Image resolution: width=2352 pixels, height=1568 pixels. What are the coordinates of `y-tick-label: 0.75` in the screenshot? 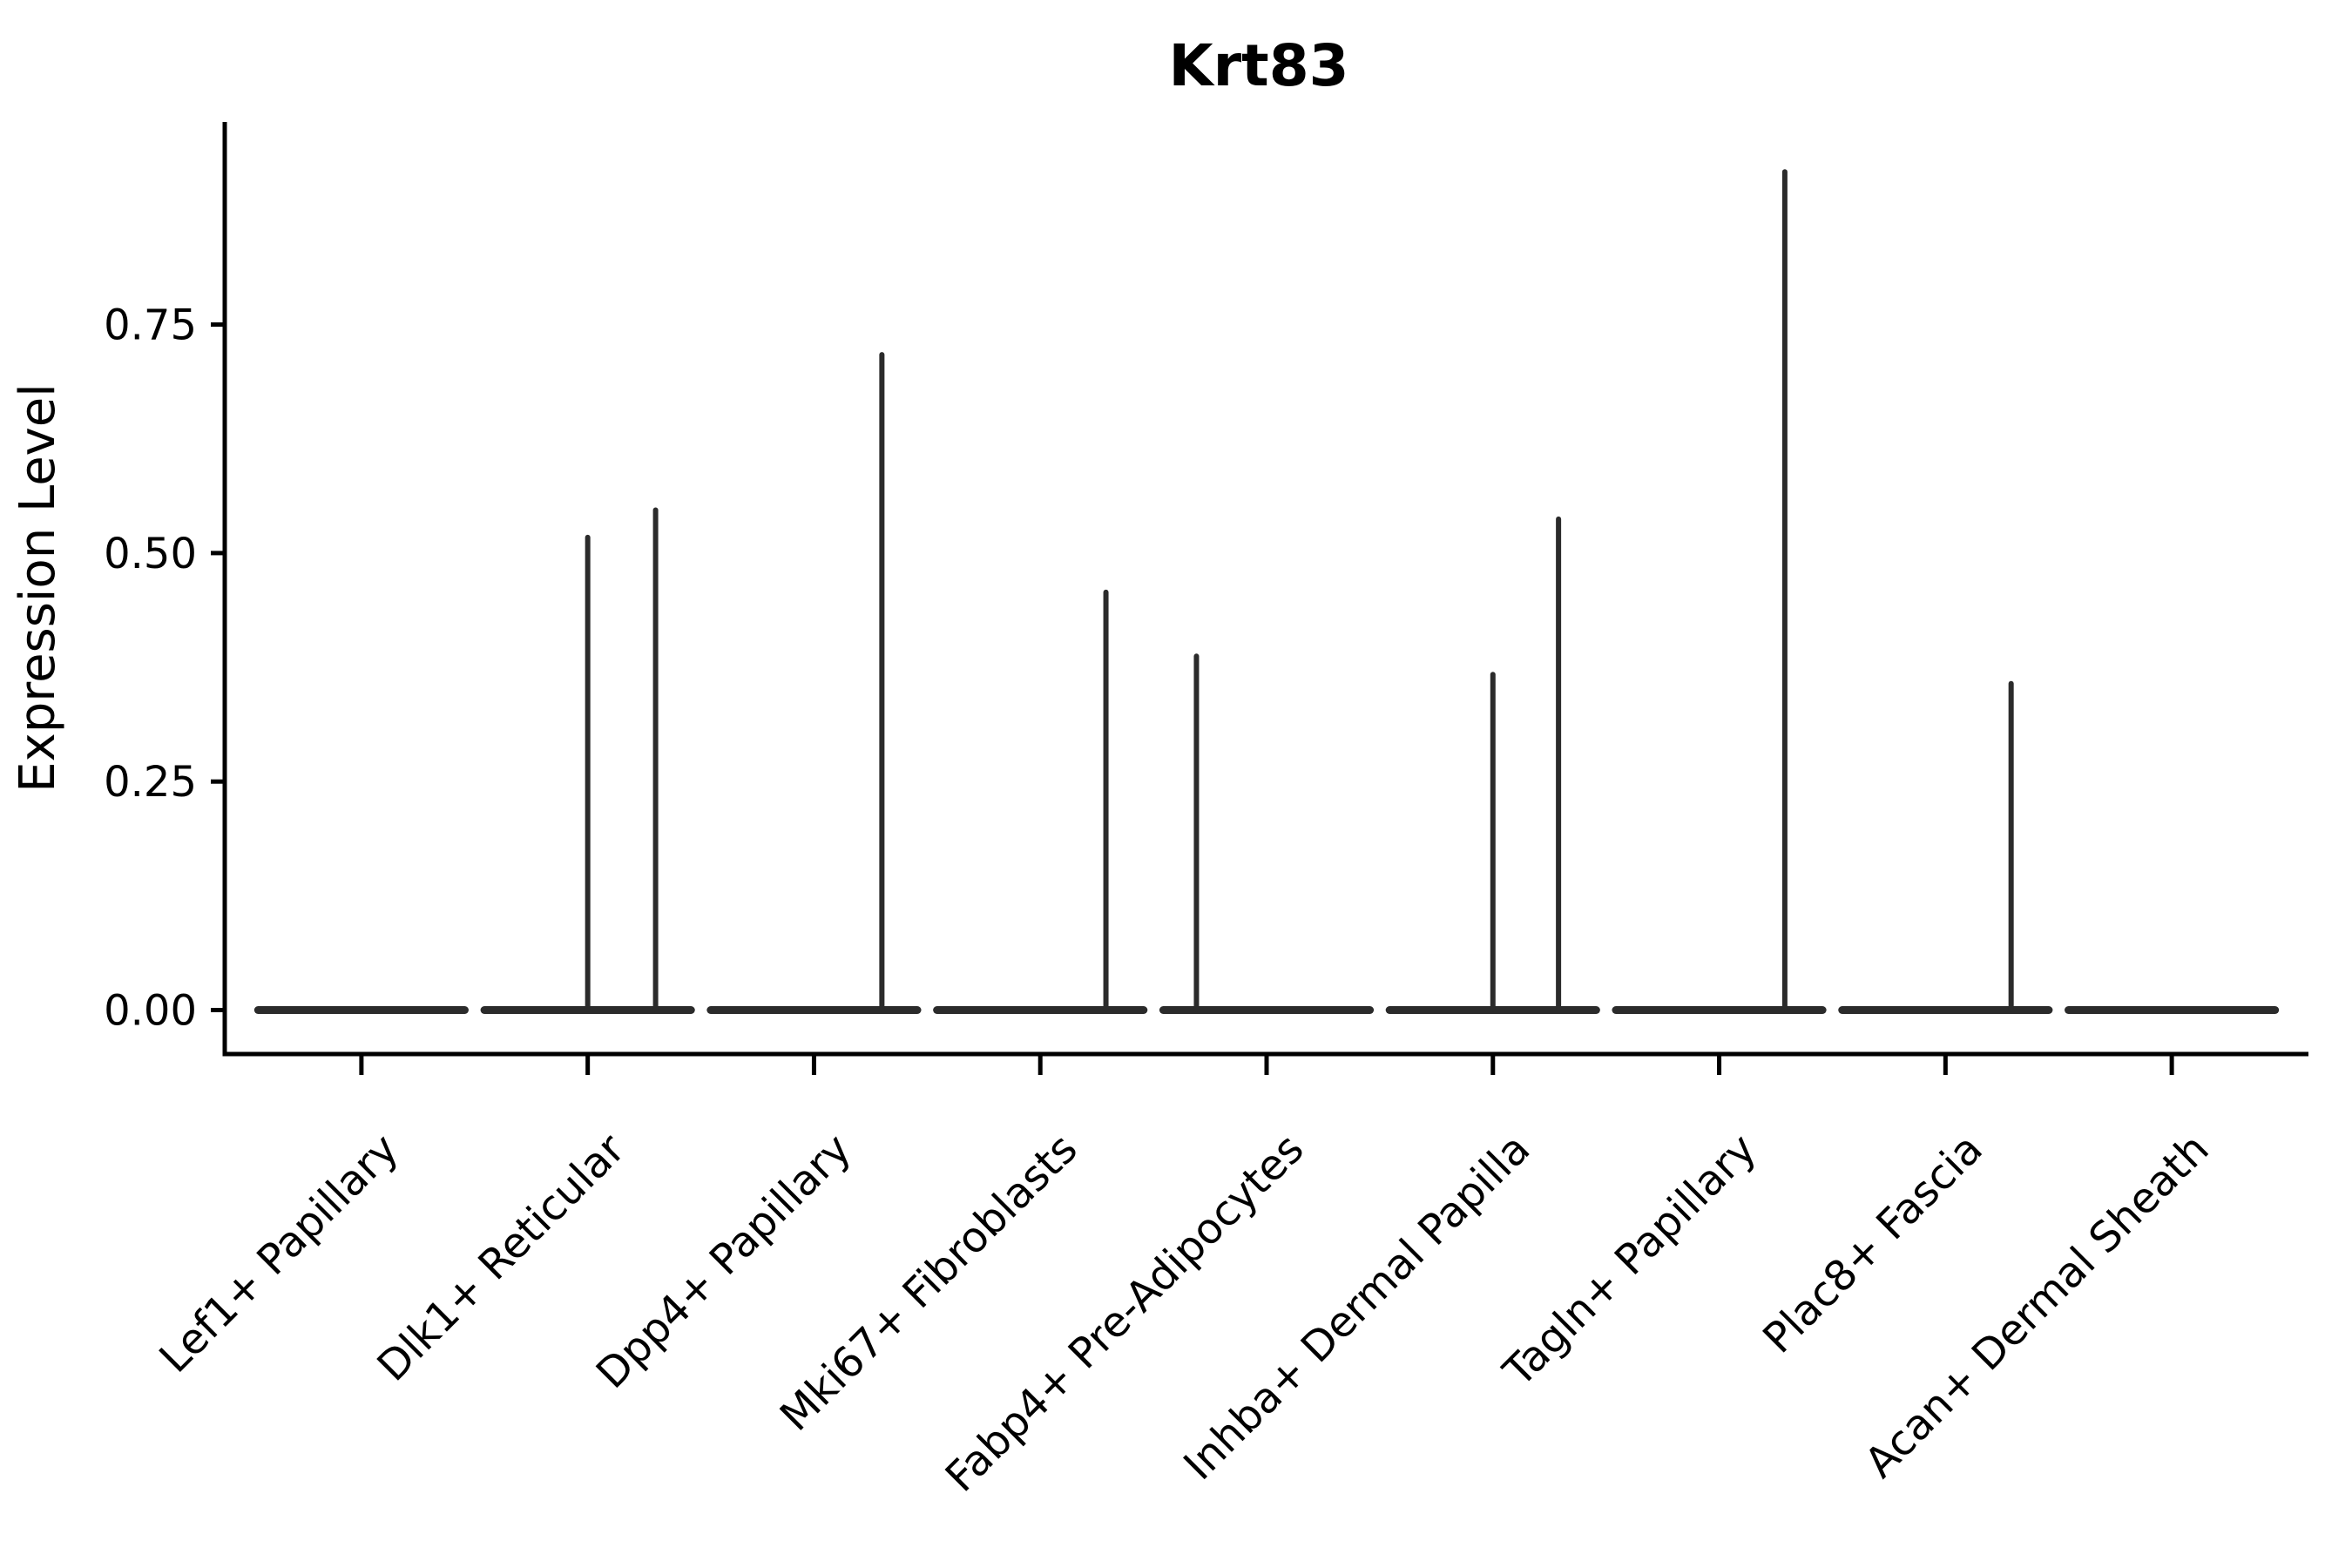 It's located at (150, 325).